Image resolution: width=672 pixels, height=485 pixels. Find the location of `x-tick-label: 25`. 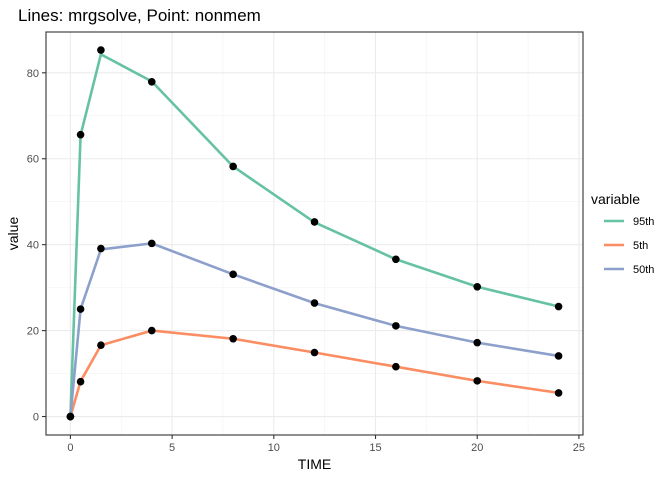

x-tick-label: 25 is located at coordinates (579, 448).